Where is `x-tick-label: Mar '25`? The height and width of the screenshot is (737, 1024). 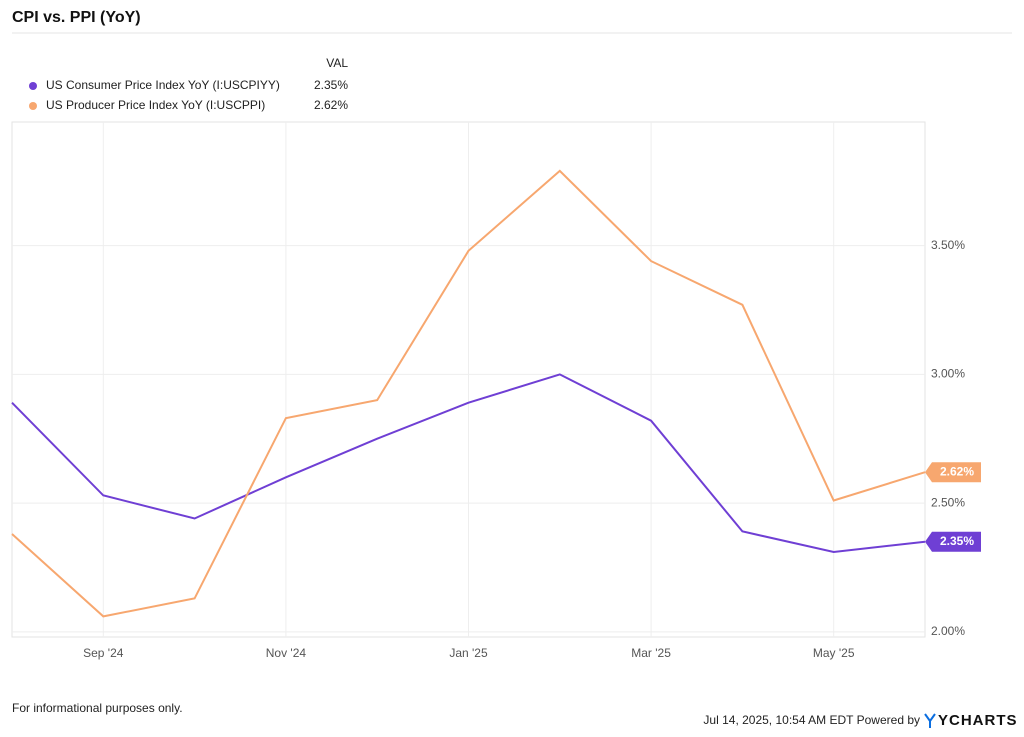 x-tick-label: Mar '25 is located at coordinates (651, 653).